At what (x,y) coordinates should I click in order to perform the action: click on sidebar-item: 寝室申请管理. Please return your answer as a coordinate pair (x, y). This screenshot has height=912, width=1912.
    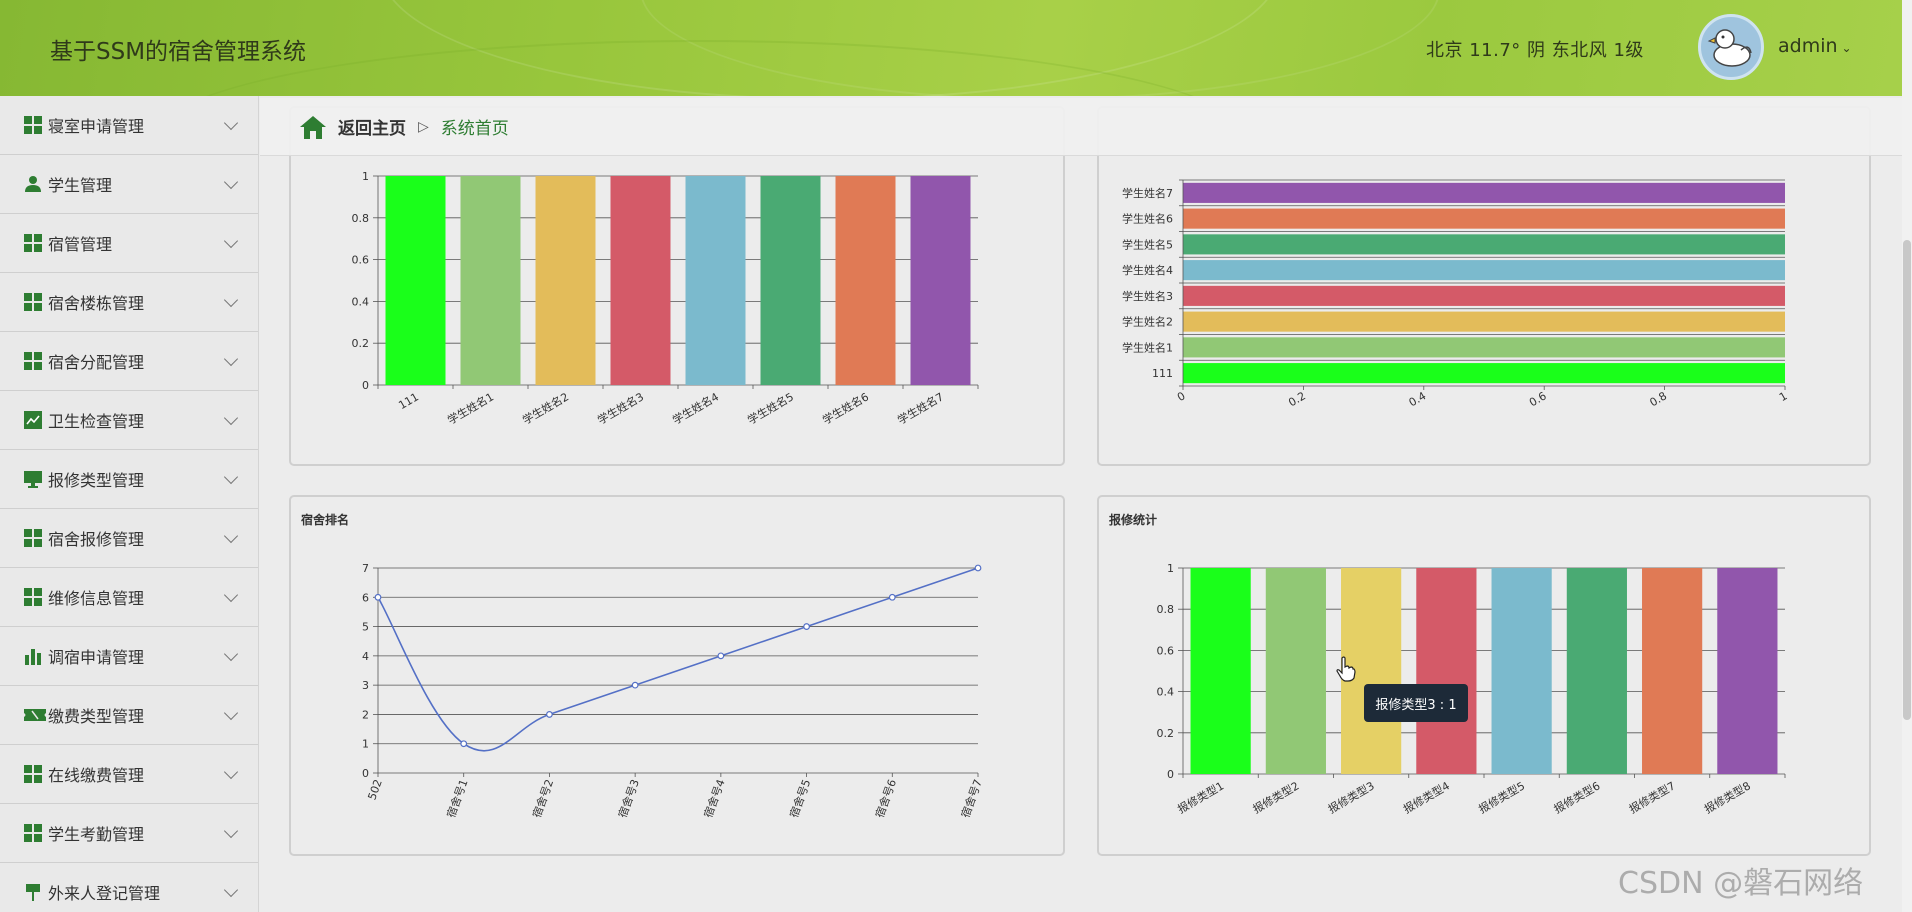
    Looking at the image, I should click on (129, 125).